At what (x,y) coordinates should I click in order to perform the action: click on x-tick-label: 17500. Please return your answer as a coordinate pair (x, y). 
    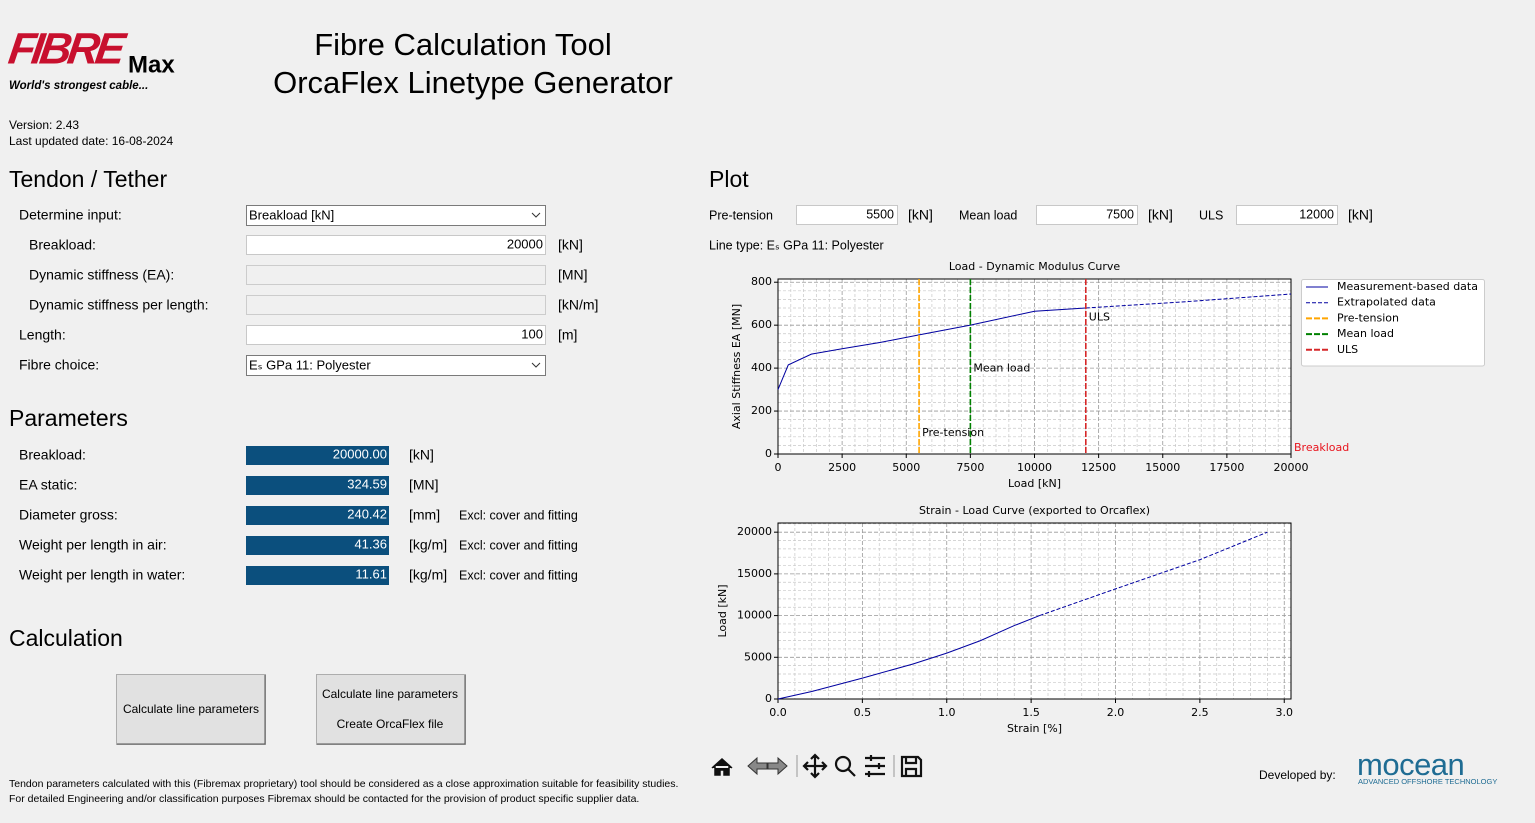
    Looking at the image, I should click on (1226, 467).